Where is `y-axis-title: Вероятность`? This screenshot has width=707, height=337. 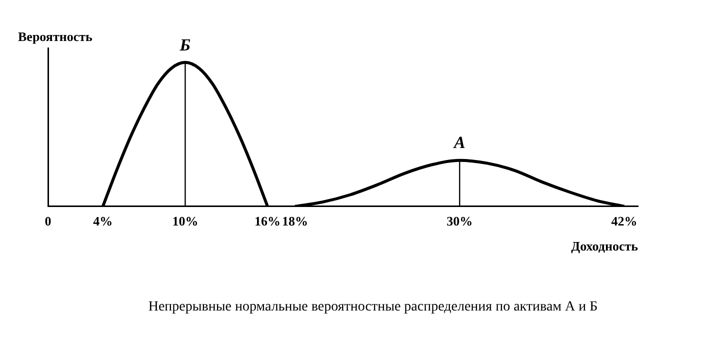 y-axis-title: Вероятность is located at coordinates (55, 36).